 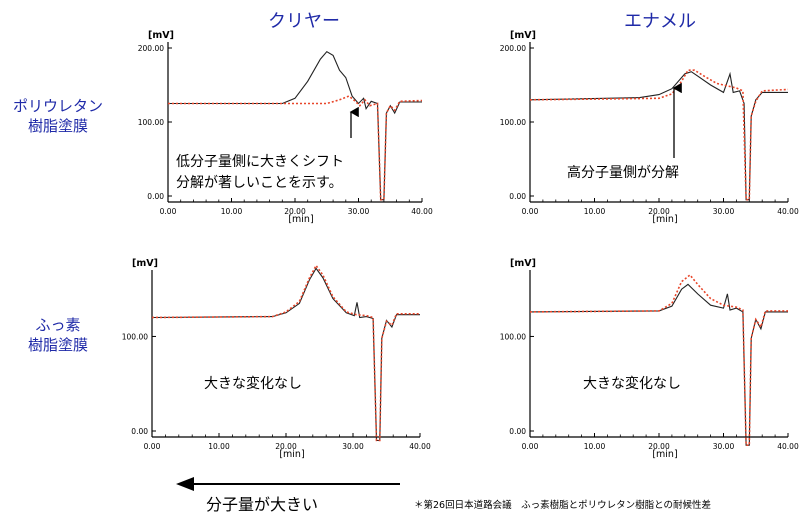 What do you see at coordinates (304, 21) in the screenshot?
I see `column-title-clear: クリヤー` at bounding box center [304, 21].